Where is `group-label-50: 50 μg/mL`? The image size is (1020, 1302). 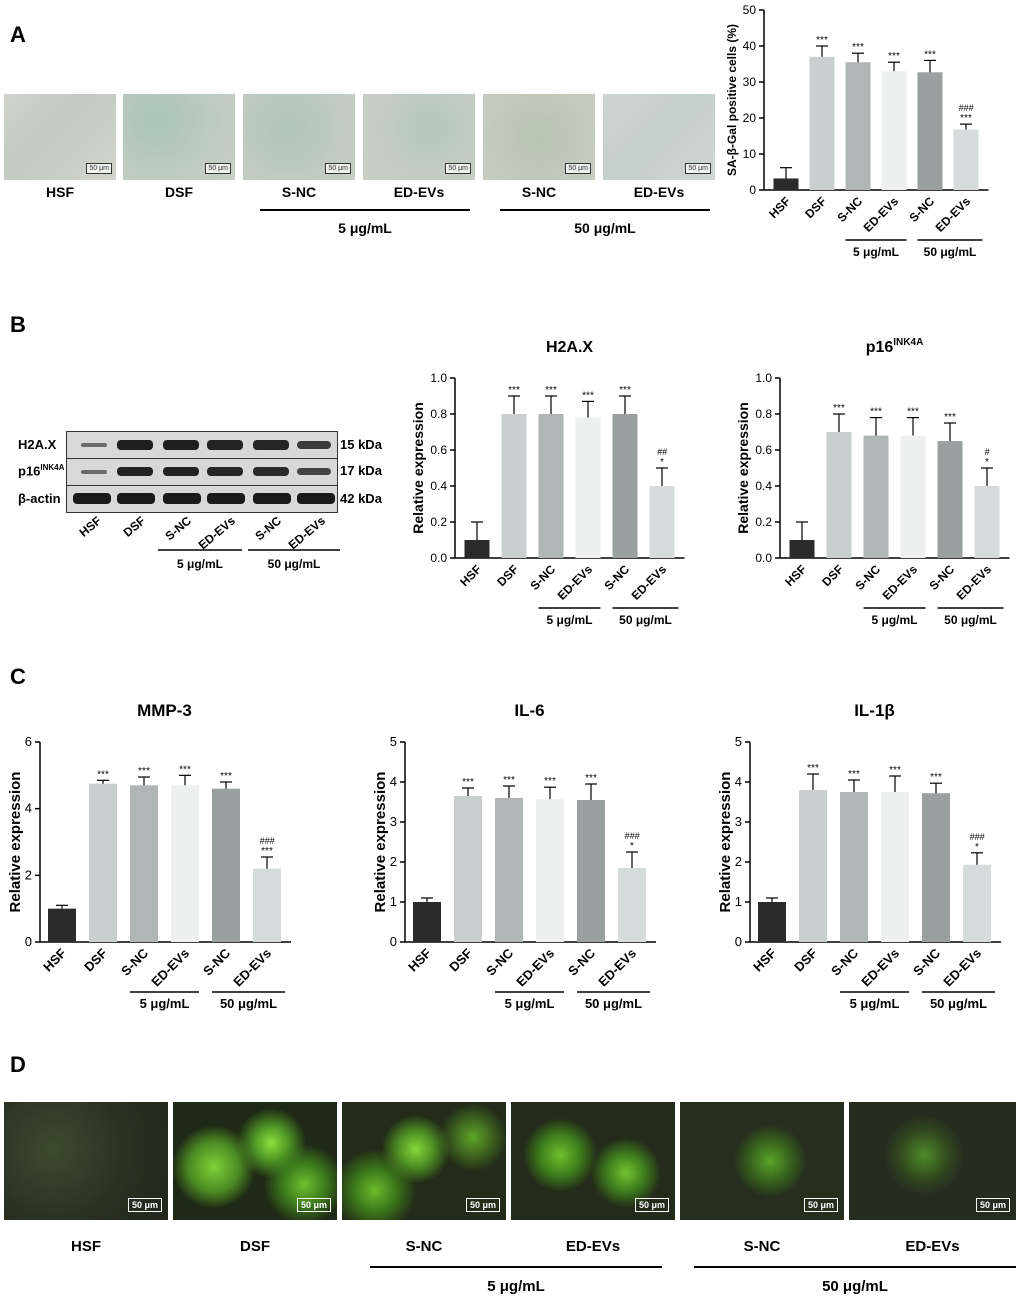 group-label-50: 50 μg/mL is located at coordinates (855, 1286).